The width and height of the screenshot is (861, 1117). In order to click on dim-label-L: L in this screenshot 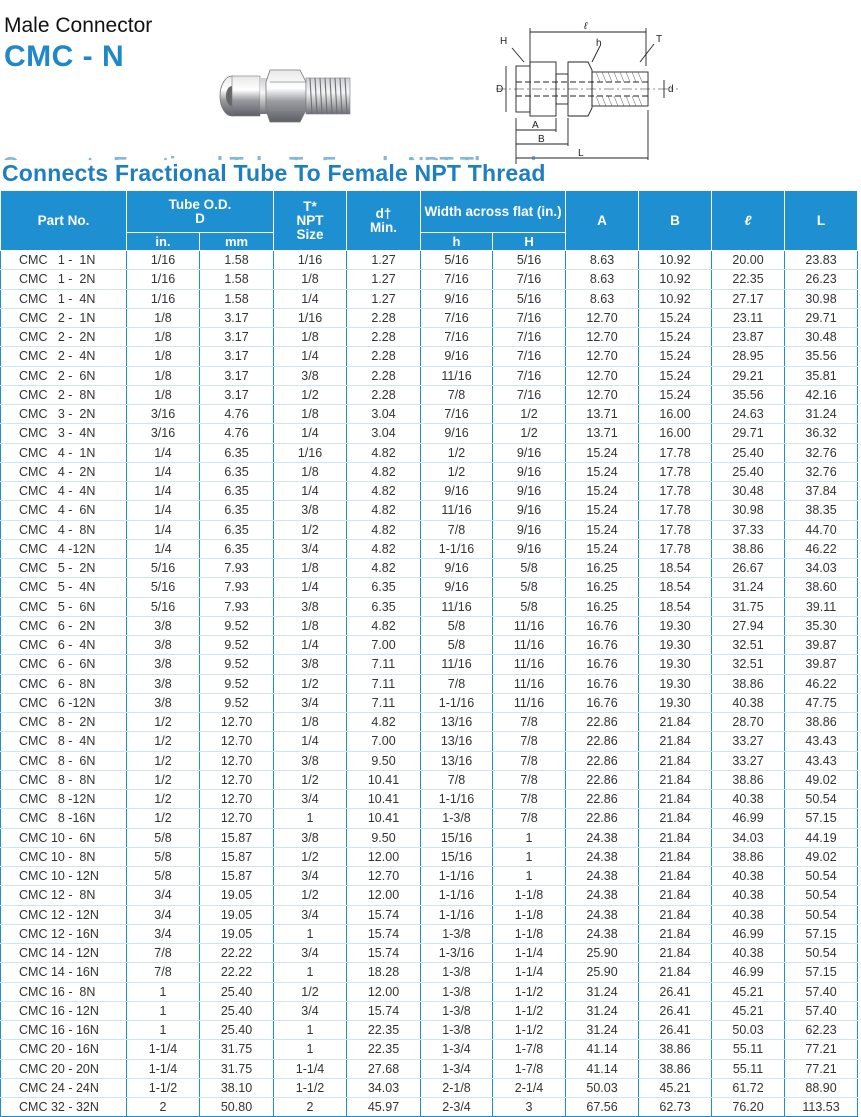, I will do `click(581, 153)`.